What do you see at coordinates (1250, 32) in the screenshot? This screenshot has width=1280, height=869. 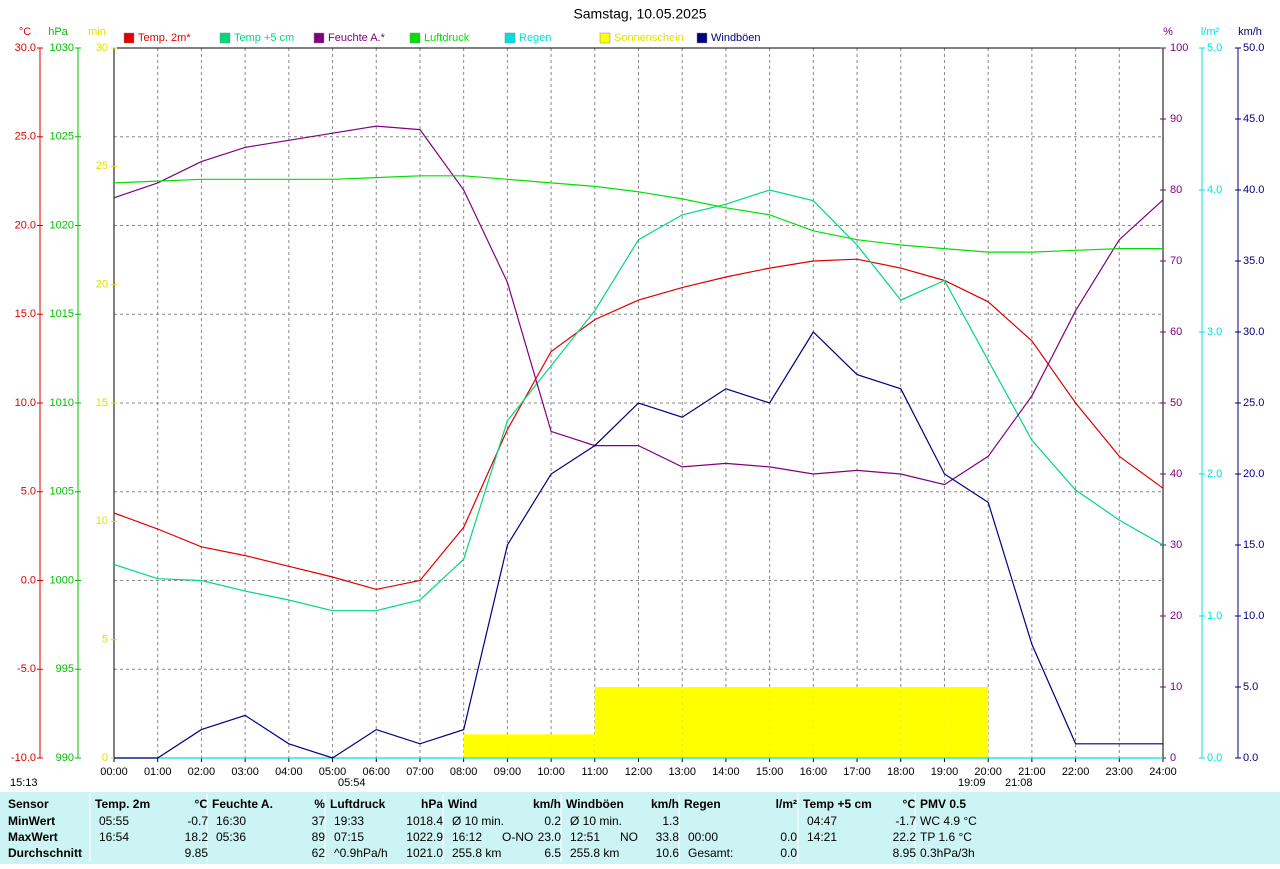 I see `axis-unit: km/h` at bounding box center [1250, 32].